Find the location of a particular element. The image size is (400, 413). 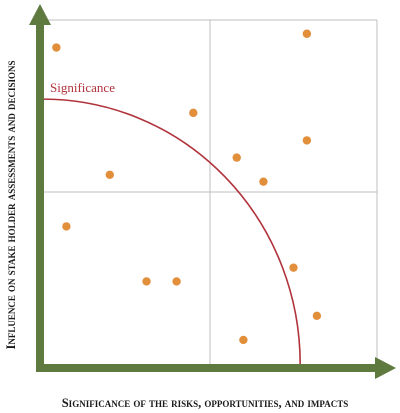

y-axis-line is located at coordinates (40, 197).